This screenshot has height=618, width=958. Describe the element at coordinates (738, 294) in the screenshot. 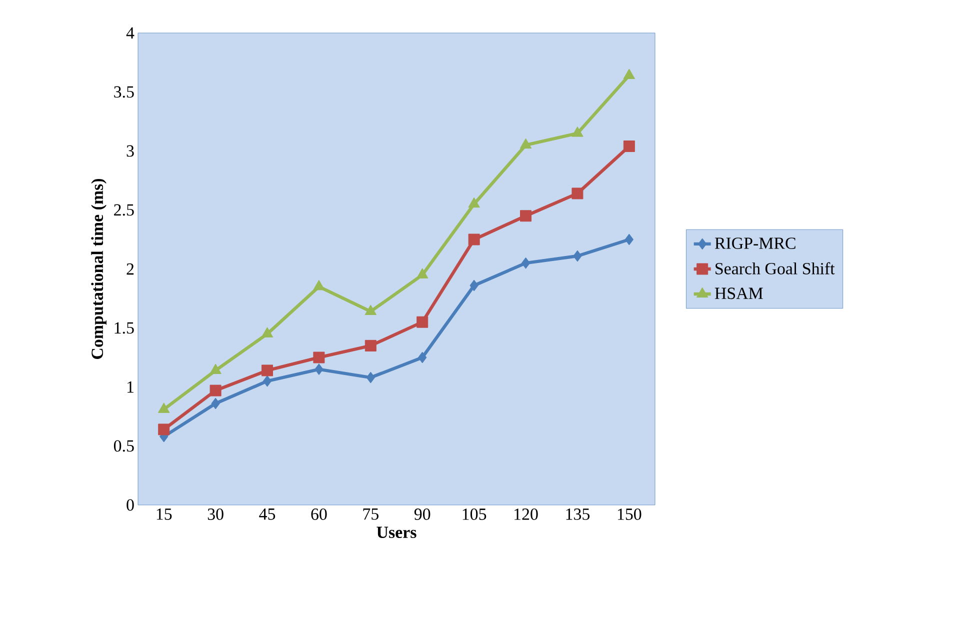

I see `legend-label: HSAM` at that location.